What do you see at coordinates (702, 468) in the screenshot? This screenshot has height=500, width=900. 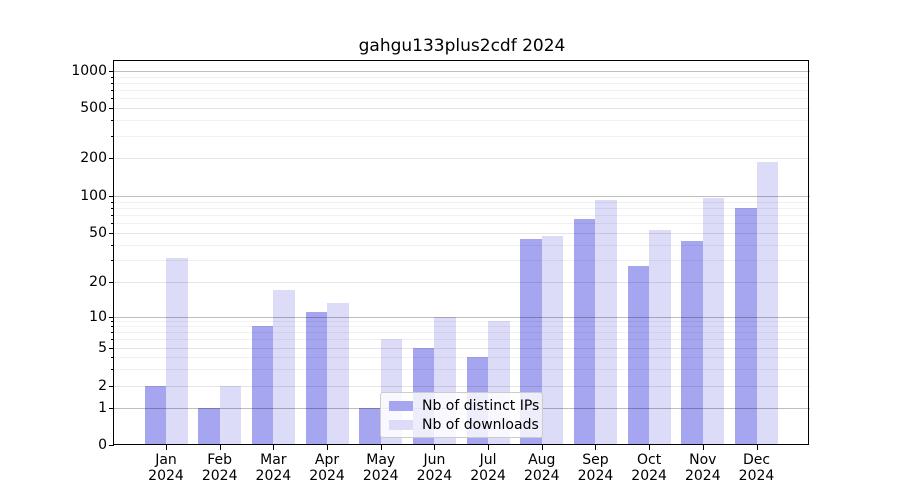 I see `x-tick-label: Nov 2024` at bounding box center [702, 468].